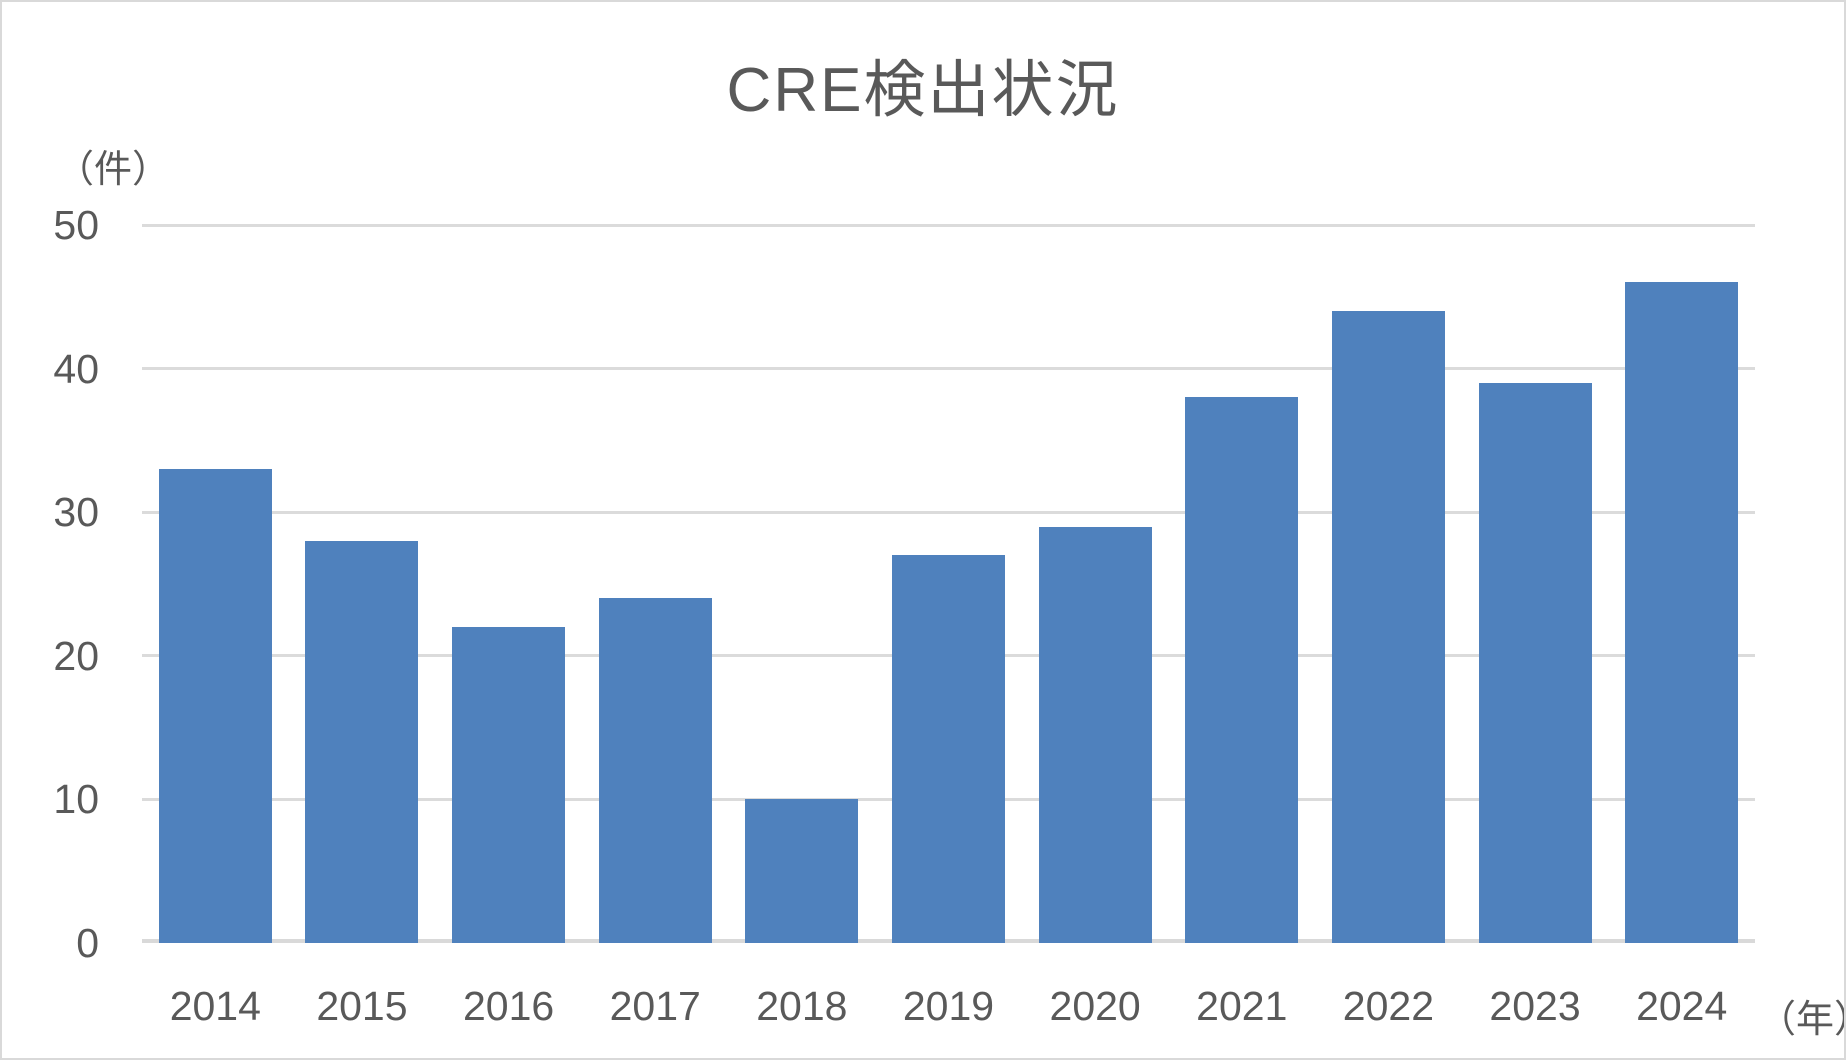  I want to click on x-tick-label-2023: 2023, so click(1535, 1006).